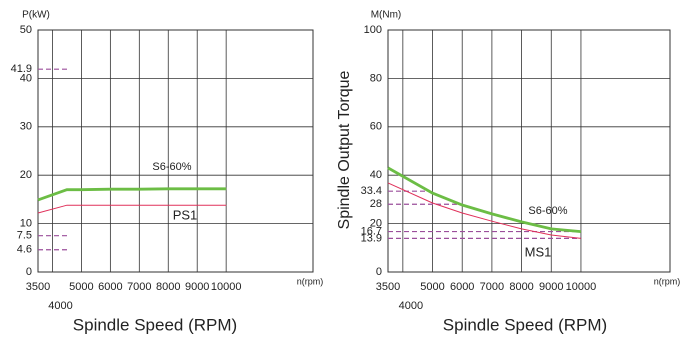  Describe the element at coordinates (26, 224) in the screenshot. I see `y-tick-label: 10` at that location.